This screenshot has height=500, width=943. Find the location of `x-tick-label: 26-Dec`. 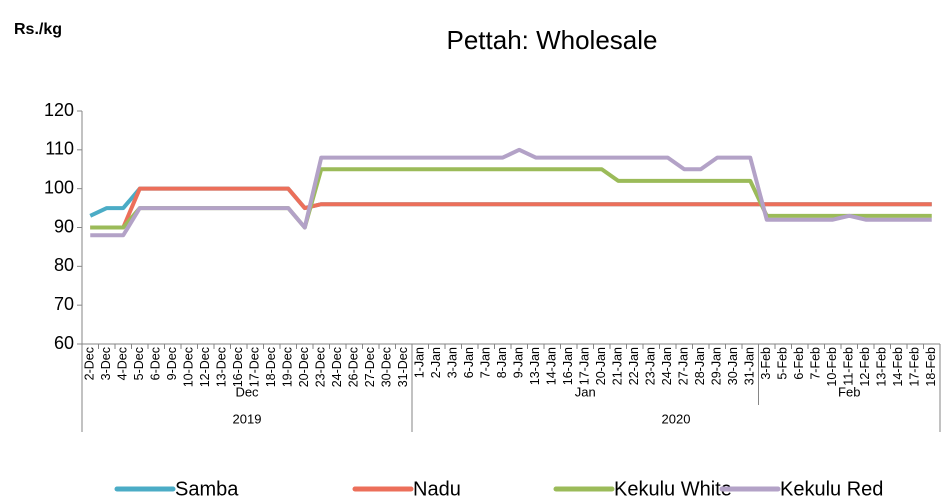

x-tick-label: 26-Dec is located at coordinates (354, 367).